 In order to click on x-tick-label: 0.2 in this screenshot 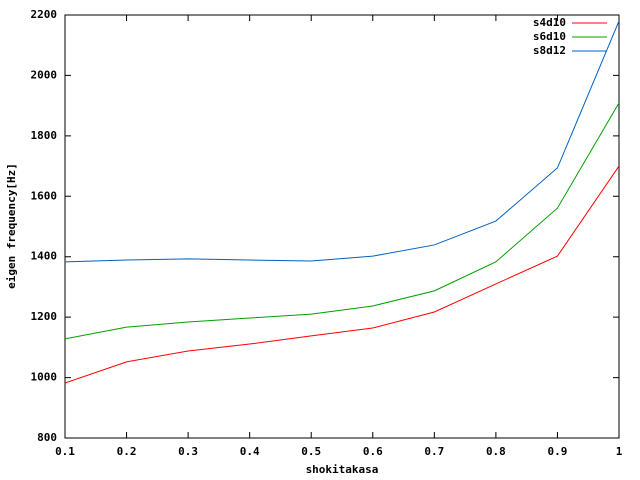, I will do `click(127, 451)`.